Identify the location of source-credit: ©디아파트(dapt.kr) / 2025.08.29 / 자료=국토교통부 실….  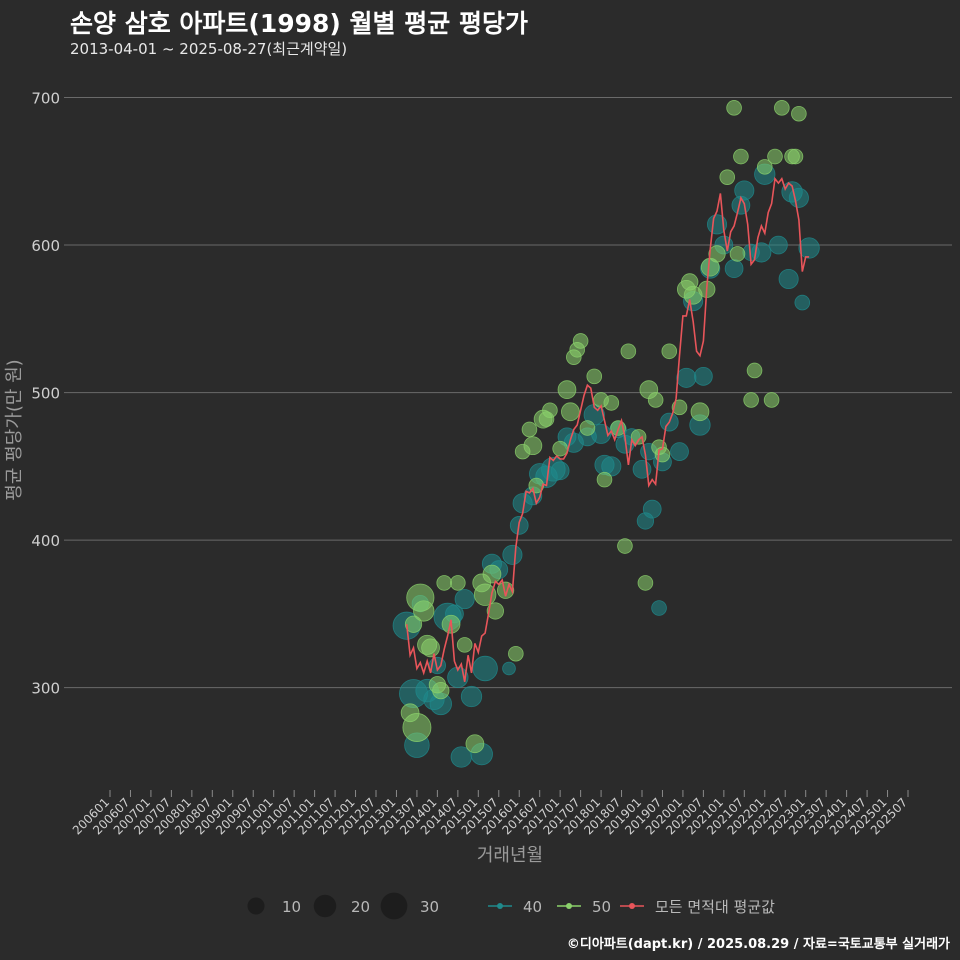
(758, 944).